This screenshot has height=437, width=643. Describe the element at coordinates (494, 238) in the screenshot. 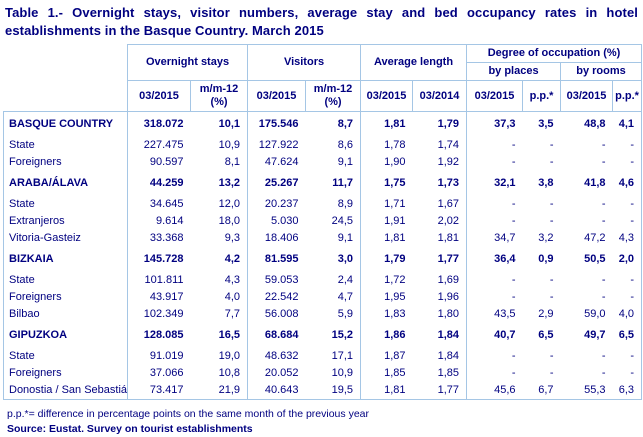

I see `cell-occ-places-03-2015: 34,7` at that location.